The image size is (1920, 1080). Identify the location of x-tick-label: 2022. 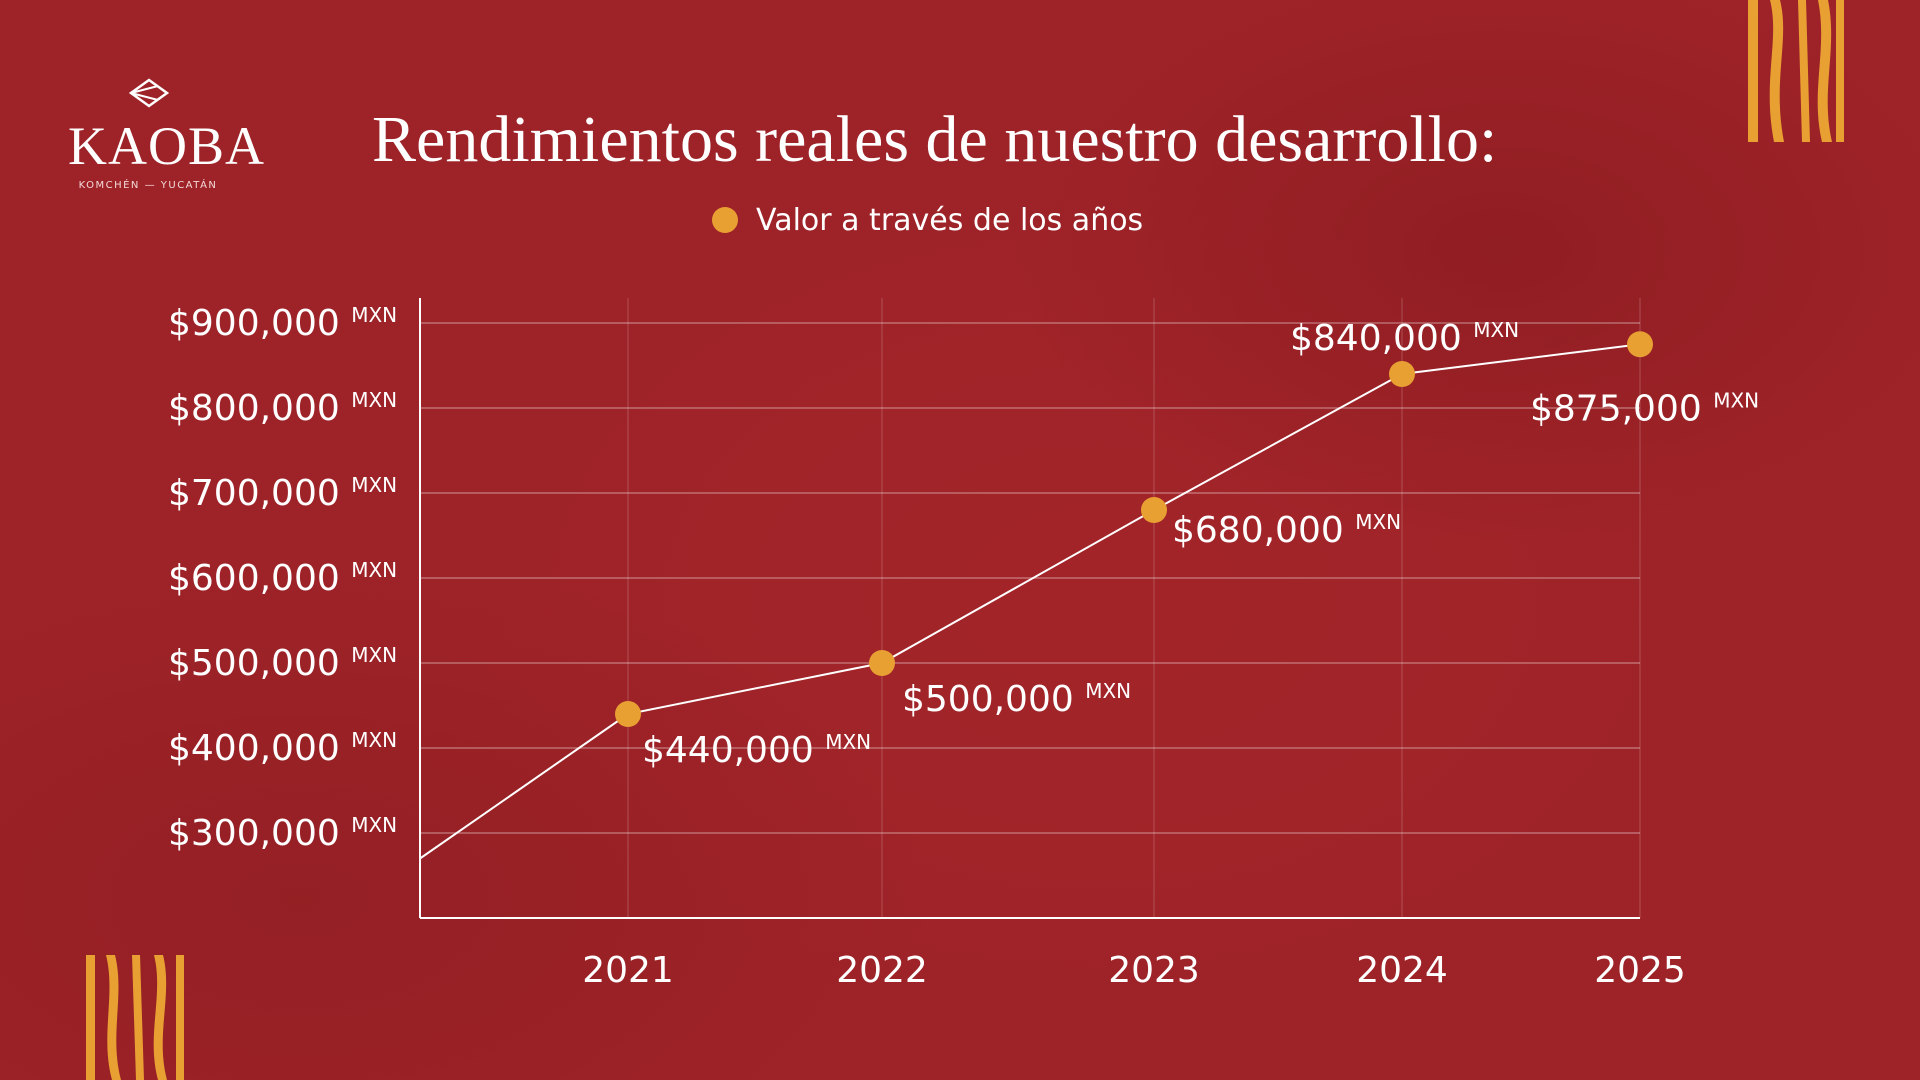
(882, 970).